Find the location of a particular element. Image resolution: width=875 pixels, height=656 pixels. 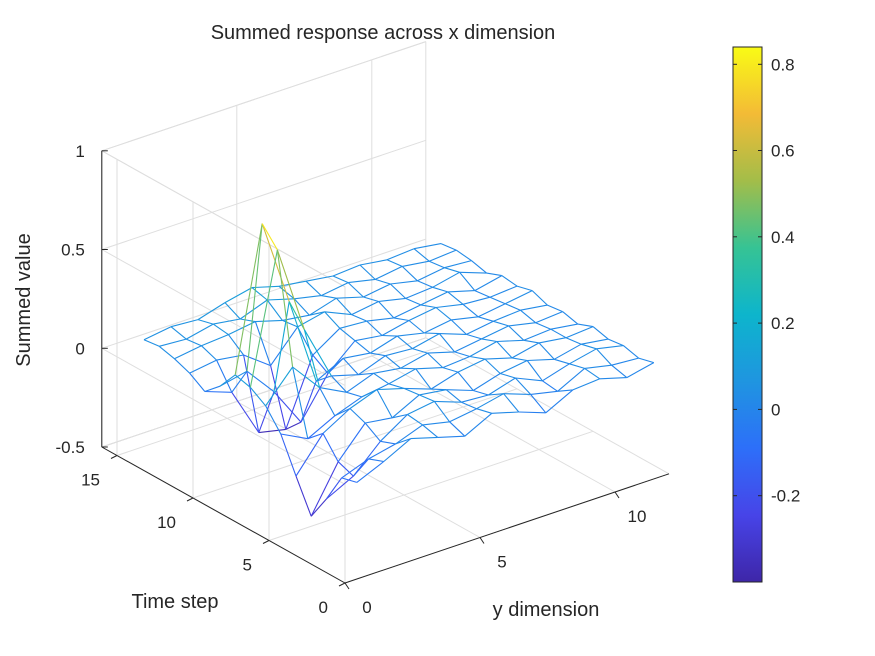

x-tick-label: 10 is located at coordinates (637, 516).